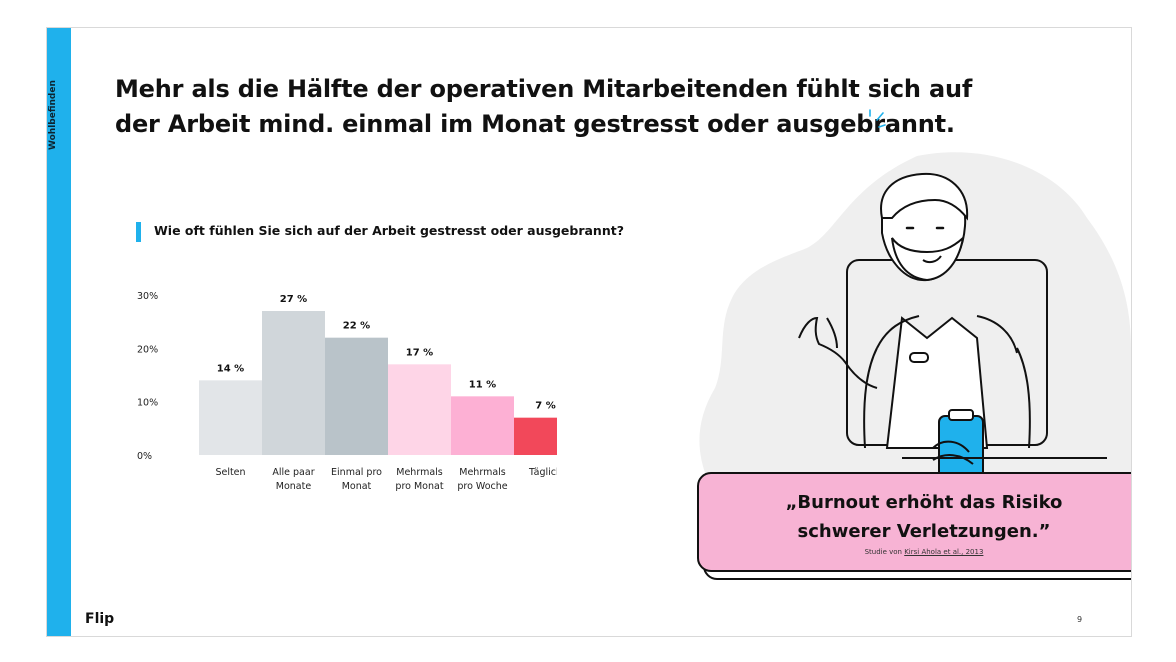 The width and height of the screenshot is (1176, 662). I want to click on quote-source: Studie von Kirsi Ahola et al., 2013, so click(915, 552).